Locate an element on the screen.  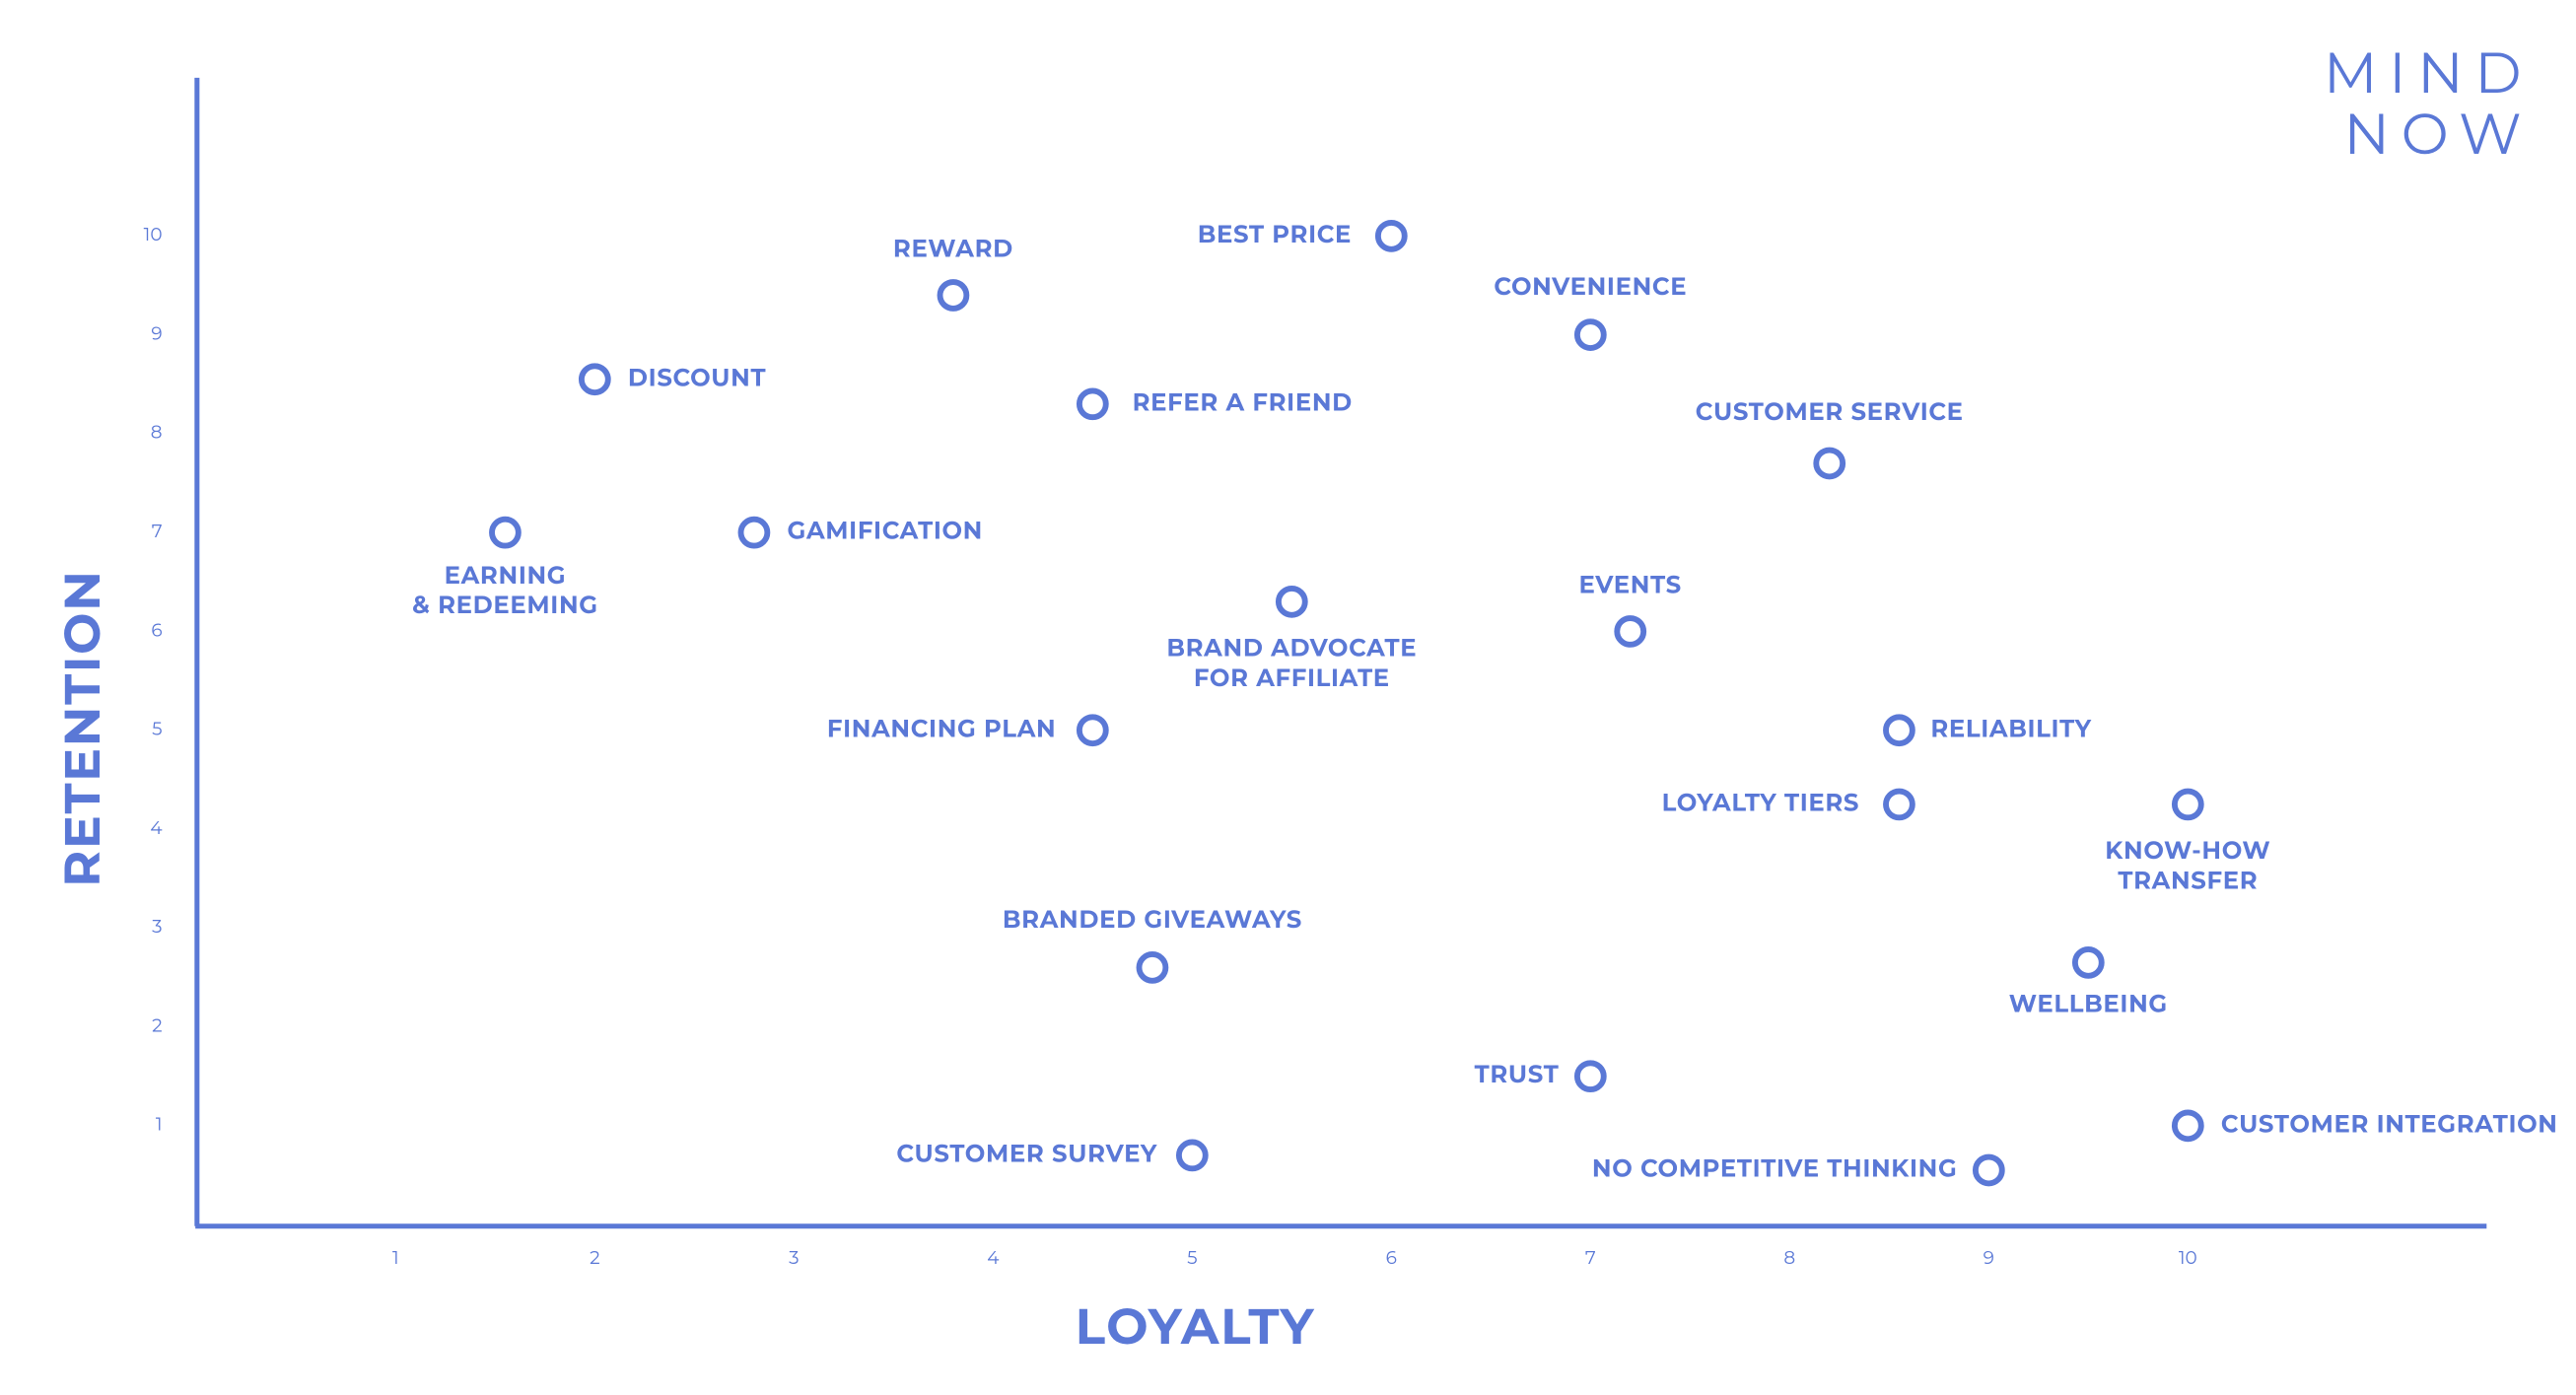
x-tick-label: 8 is located at coordinates (1789, 1257).